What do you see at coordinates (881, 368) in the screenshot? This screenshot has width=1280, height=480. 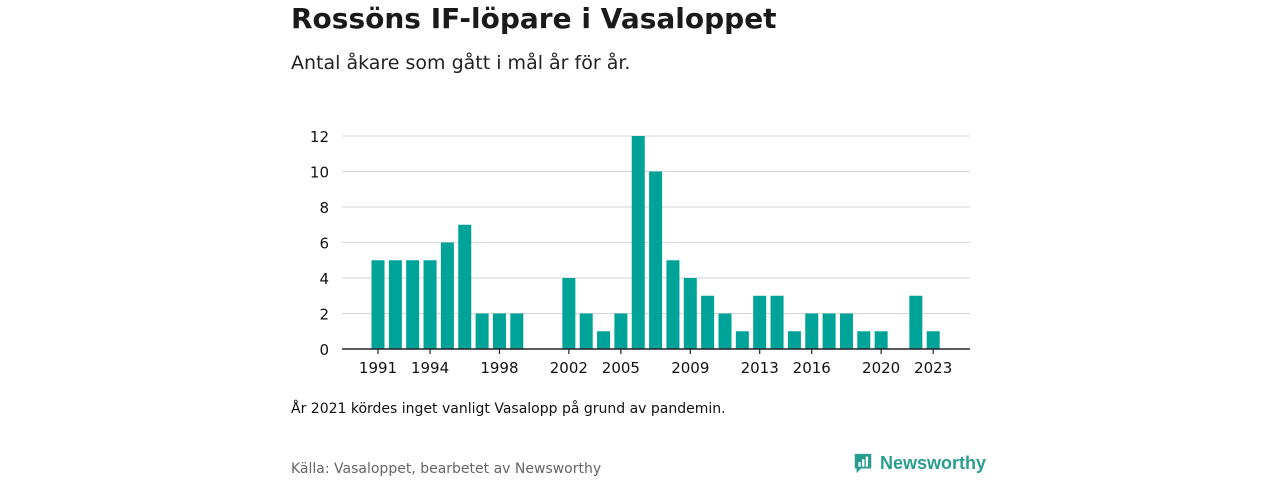 I see `x-tick-label: 2020` at bounding box center [881, 368].